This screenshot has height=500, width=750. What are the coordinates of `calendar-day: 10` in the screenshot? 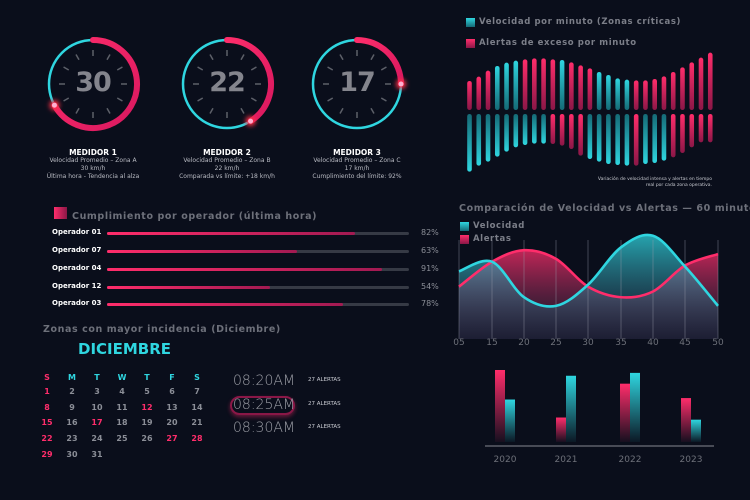 It's located at (97, 407).